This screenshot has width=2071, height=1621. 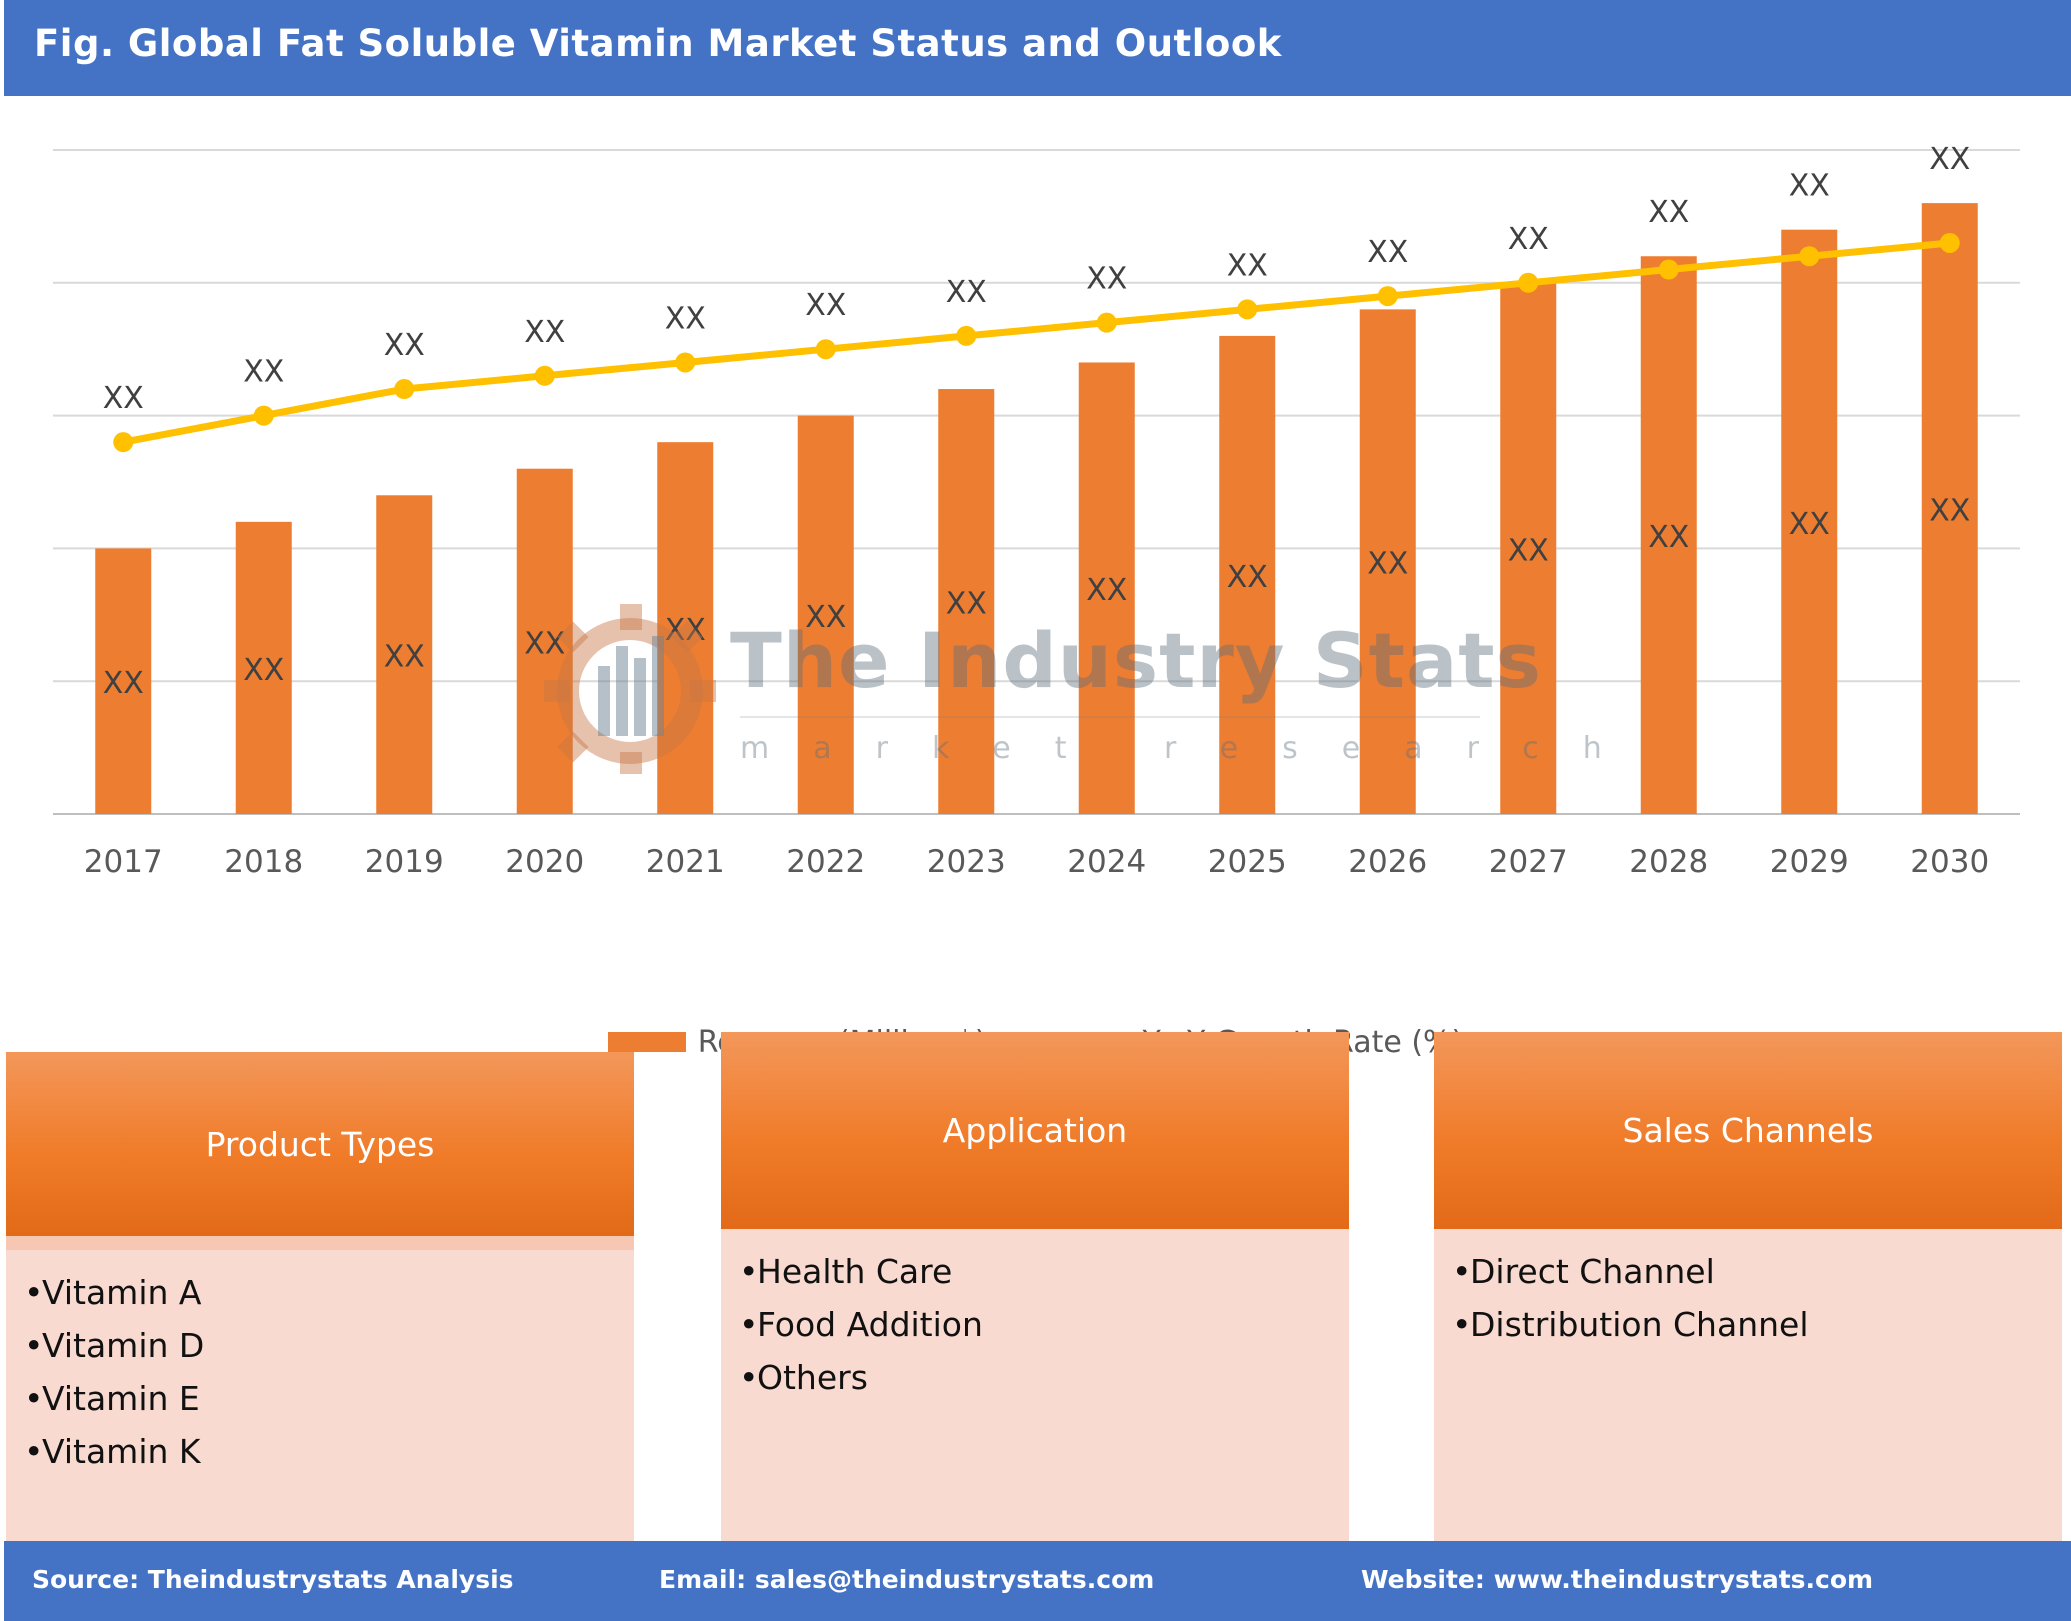 What do you see at coordinates (1528, 239) in the screenshot?
I see `growth-data-label-2027: XX` at bounding box center [1528, 239].